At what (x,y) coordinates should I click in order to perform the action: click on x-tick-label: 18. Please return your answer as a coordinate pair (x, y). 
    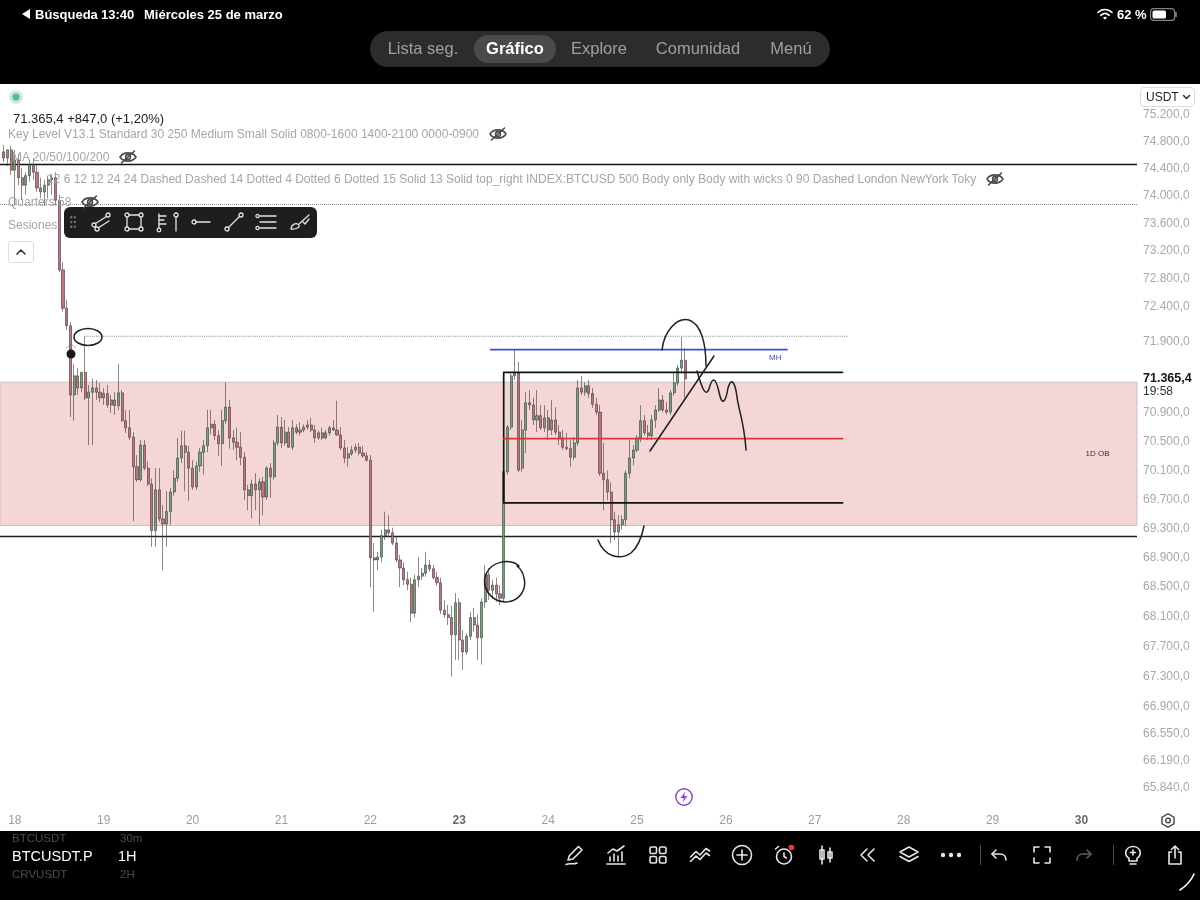
    Looking at the image, I should click on (15, 820).